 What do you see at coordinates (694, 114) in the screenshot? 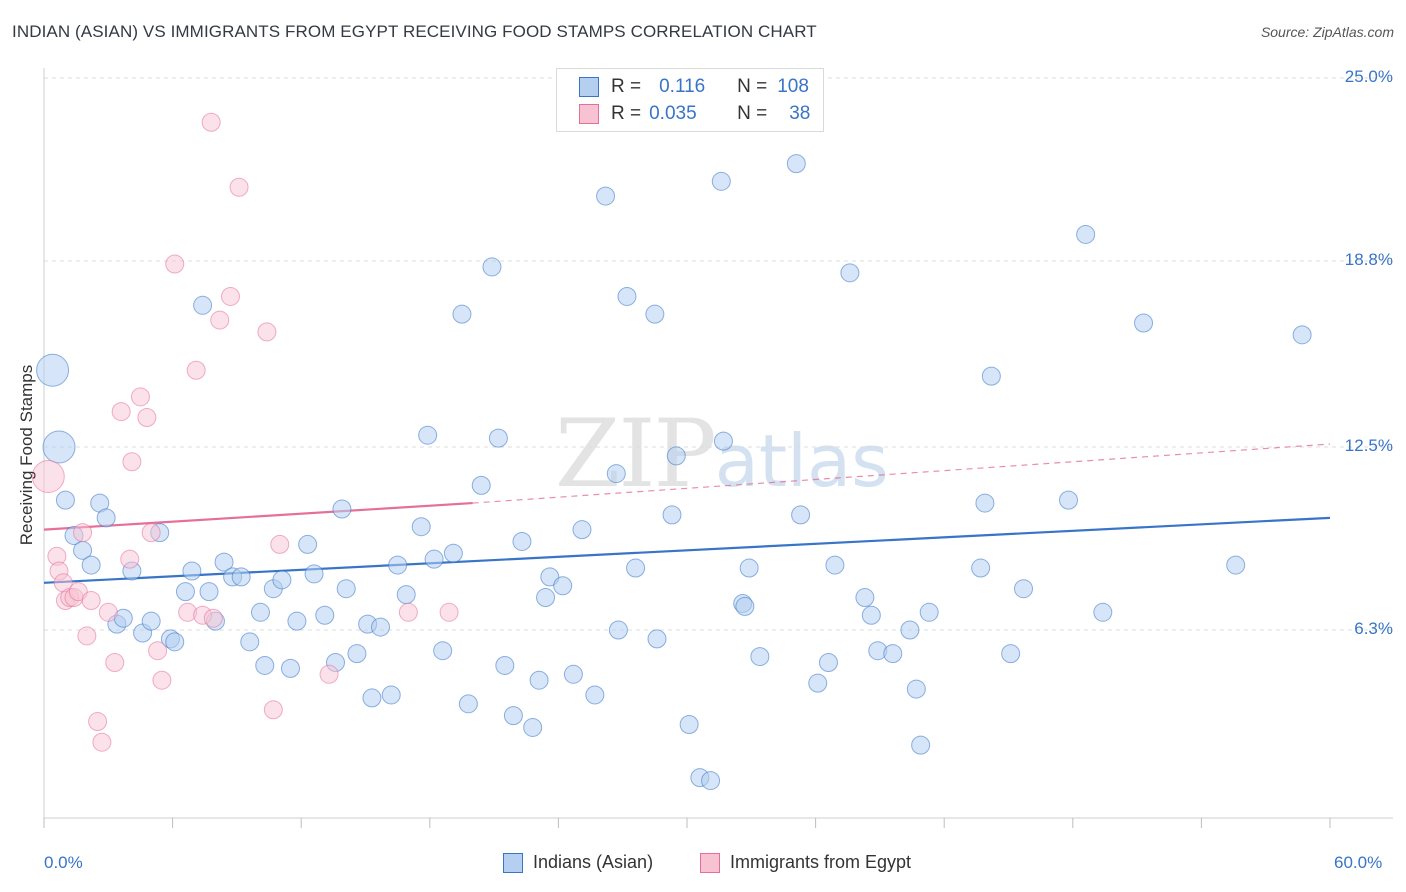
I see `legend-row-egypt: R = 0.035 N = 38` at bounding box center [694, 114].